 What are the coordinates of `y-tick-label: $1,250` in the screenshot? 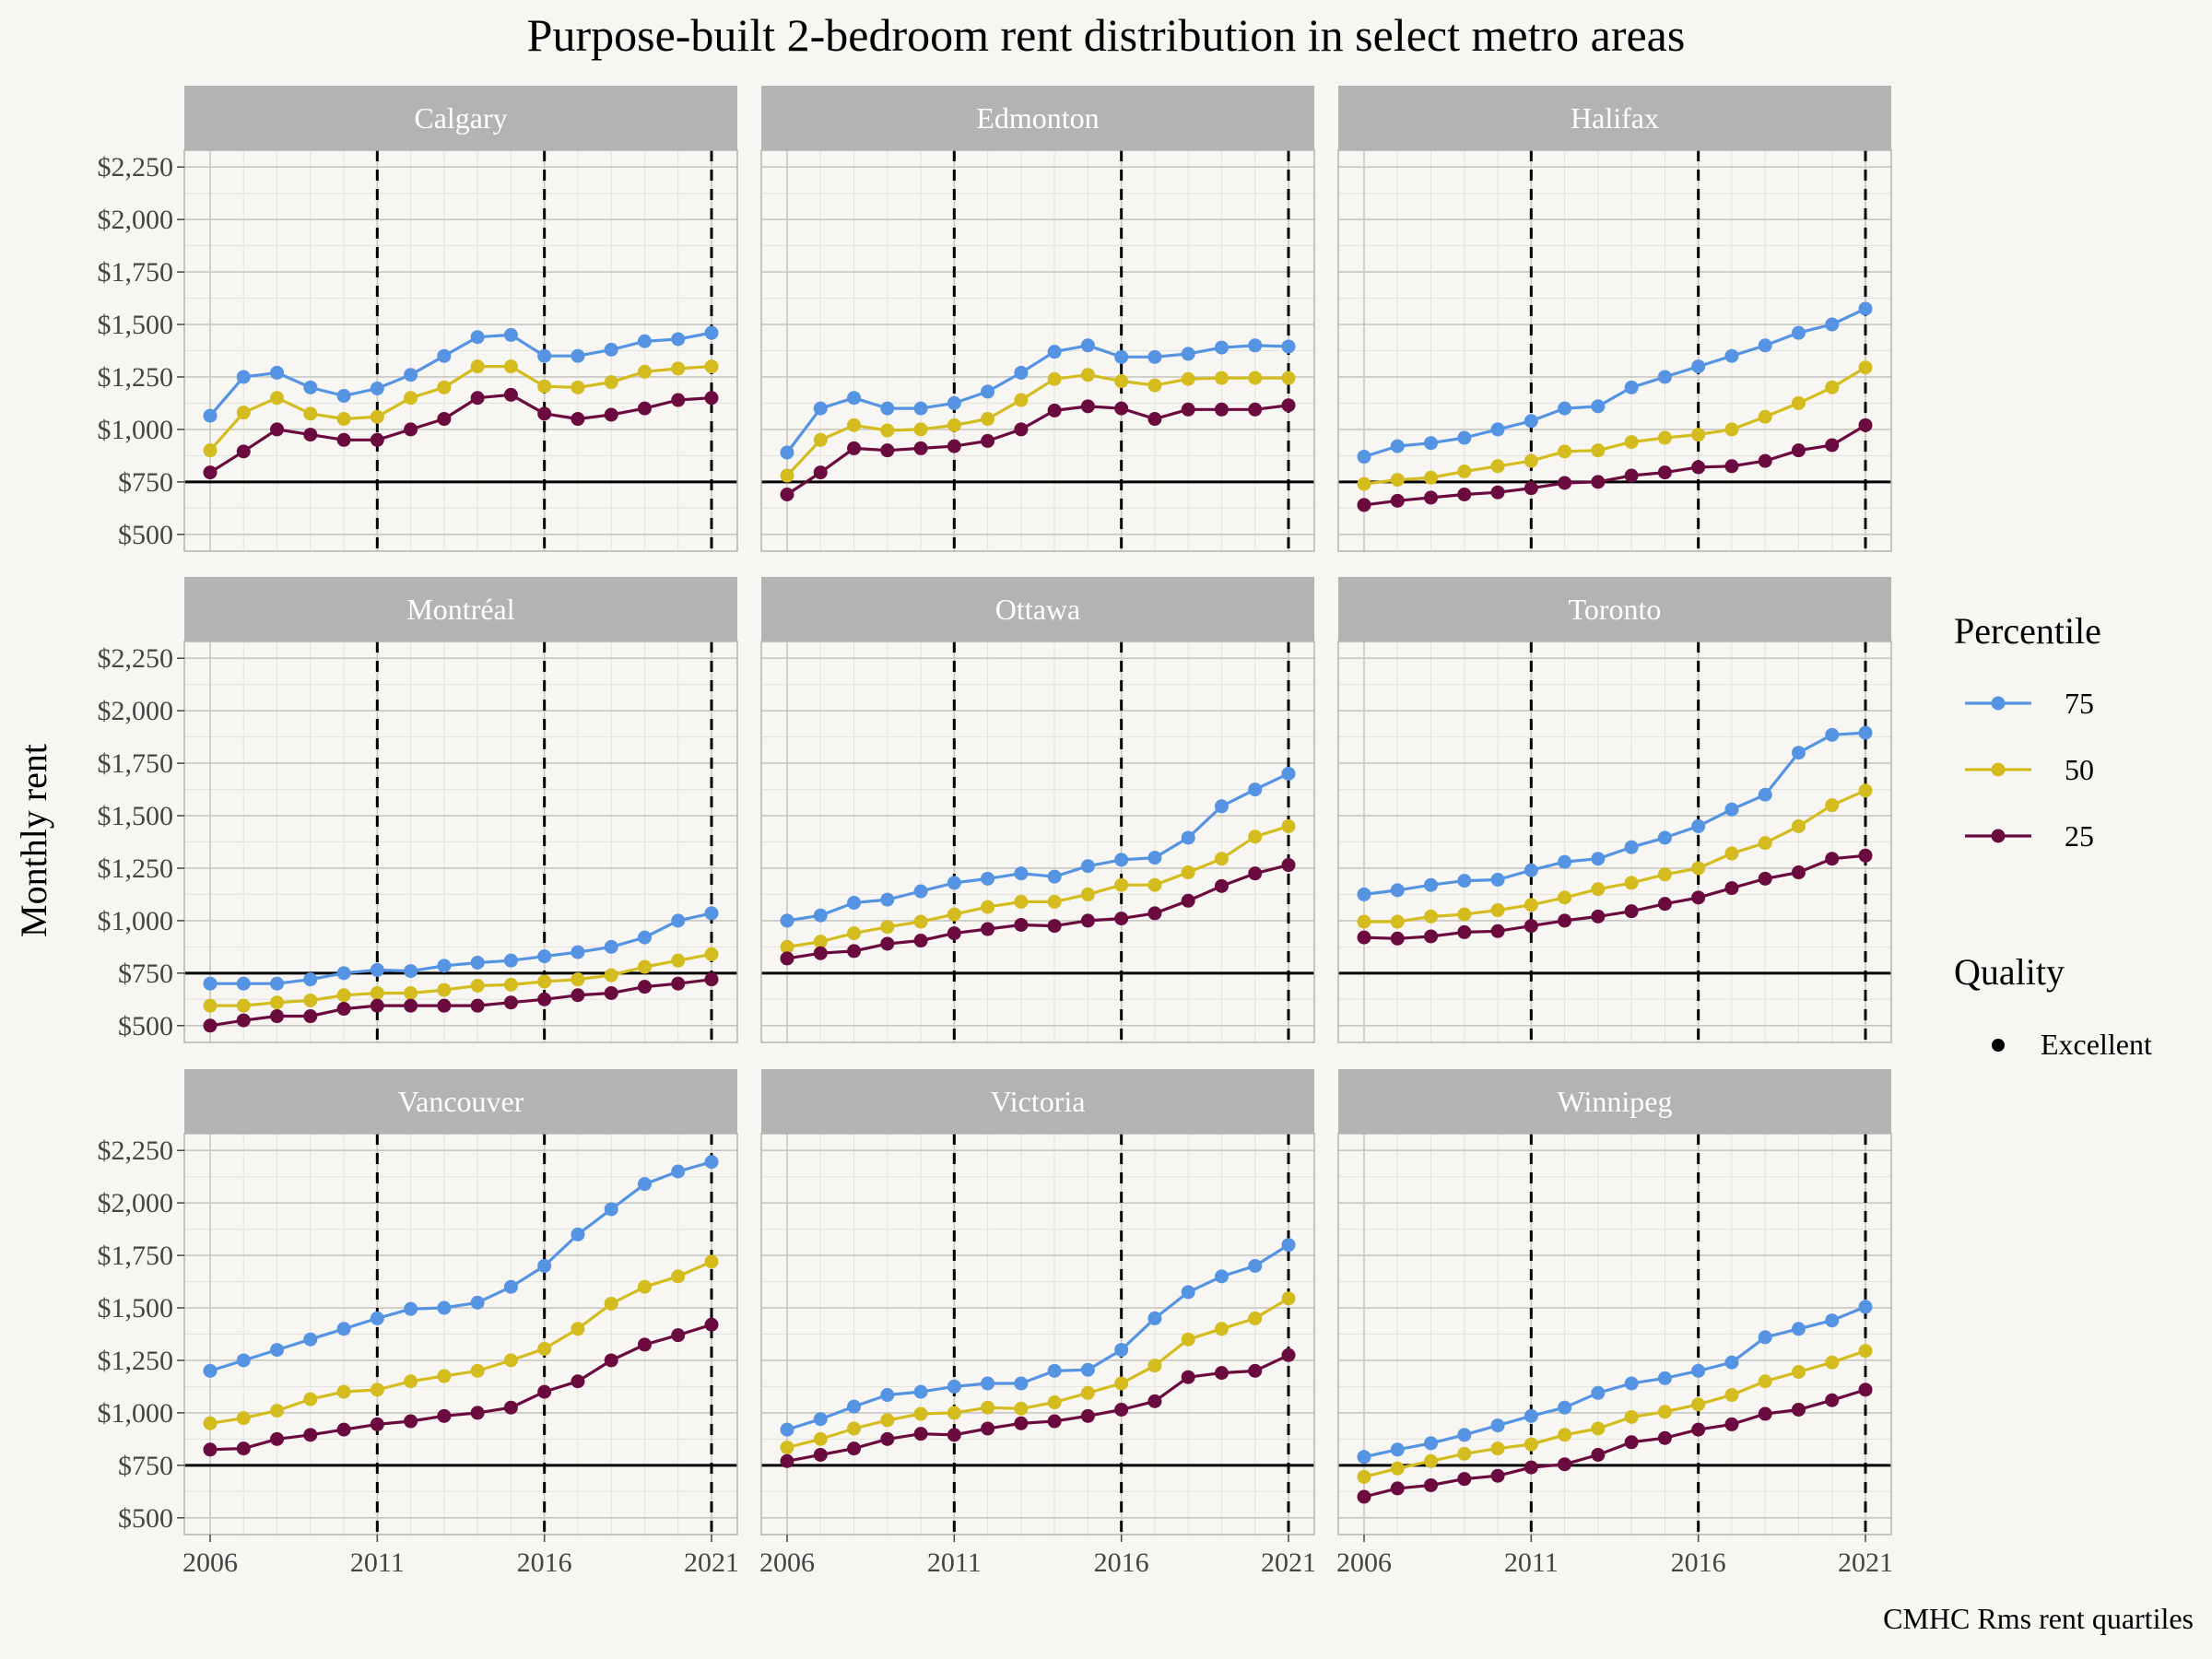 It's located at (136, 868).